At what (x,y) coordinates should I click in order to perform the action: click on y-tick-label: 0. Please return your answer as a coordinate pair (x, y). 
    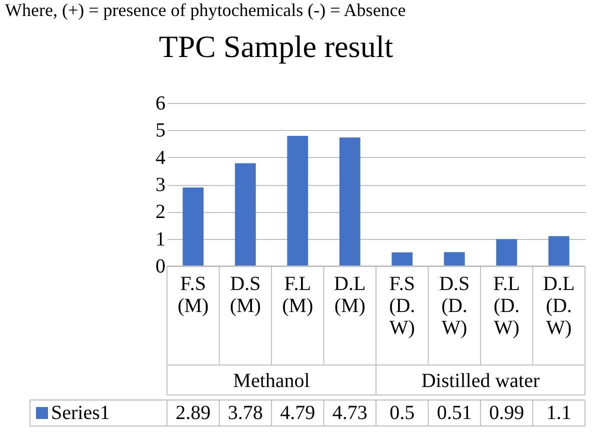
    Looking at the image, I should click on (161, 267).